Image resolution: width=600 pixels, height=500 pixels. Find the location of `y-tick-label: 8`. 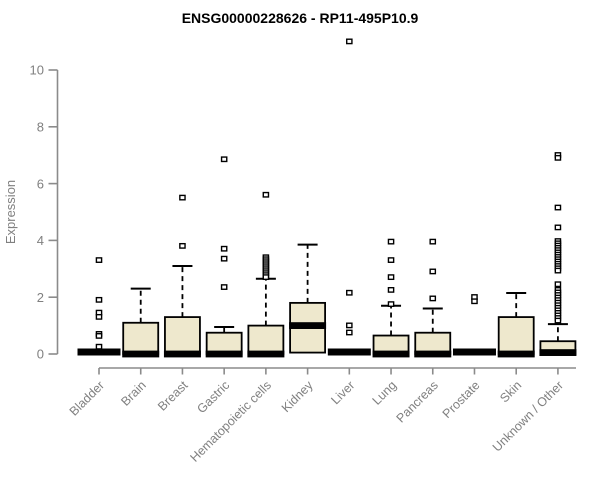

y-tick-label: 8 is located at coordinates (40, 127).